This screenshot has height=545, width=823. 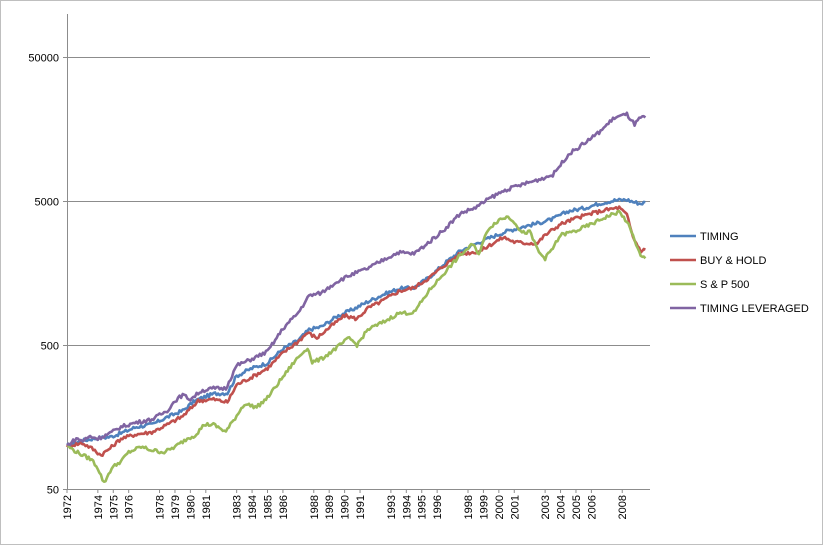 I want to click on x-tick-label: 1993, so click(x=392, y=507).